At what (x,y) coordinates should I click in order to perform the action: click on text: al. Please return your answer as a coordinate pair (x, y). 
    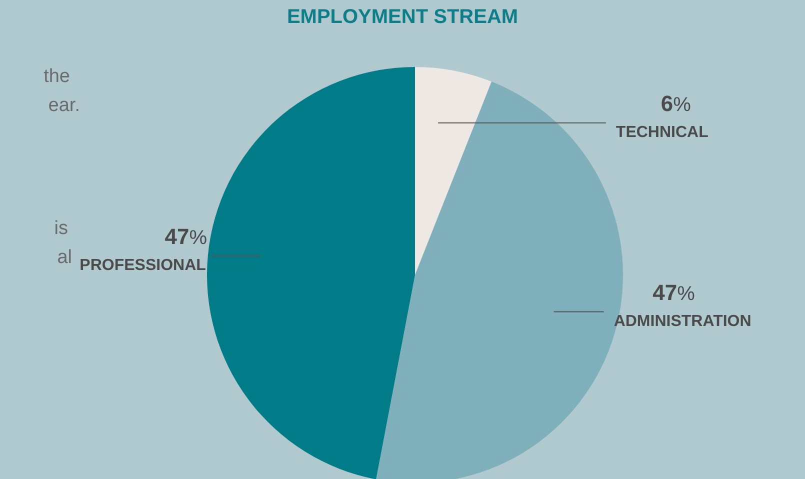
    Looking at the image, I should click on (64, 258).